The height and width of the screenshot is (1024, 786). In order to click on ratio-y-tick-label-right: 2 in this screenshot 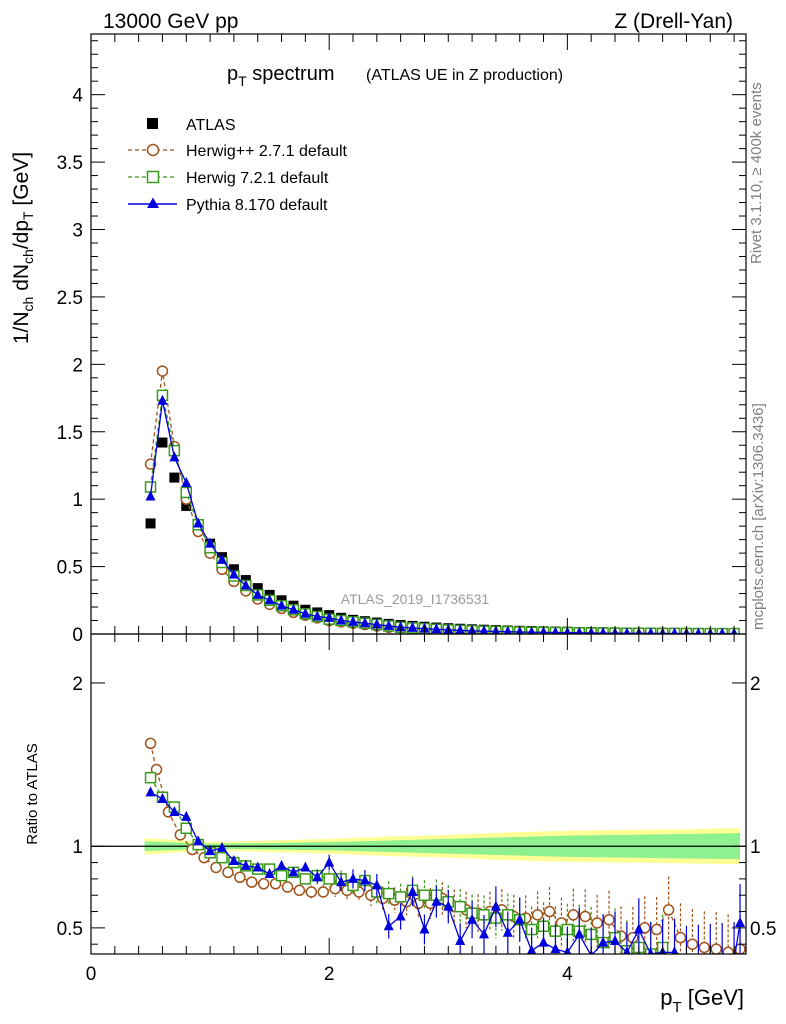, I will do `click(755, 684)`.